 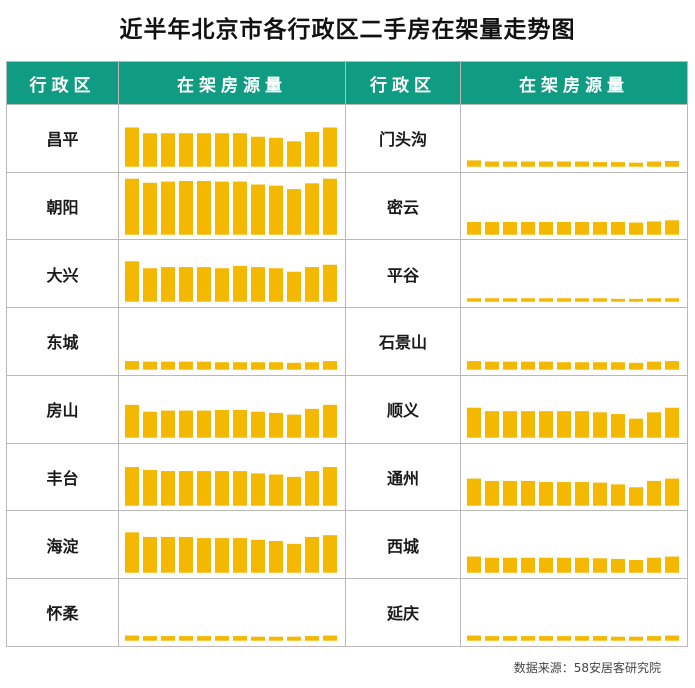 I want to click on header-listings-right: 在架房源量, so click(x=574, y=83).